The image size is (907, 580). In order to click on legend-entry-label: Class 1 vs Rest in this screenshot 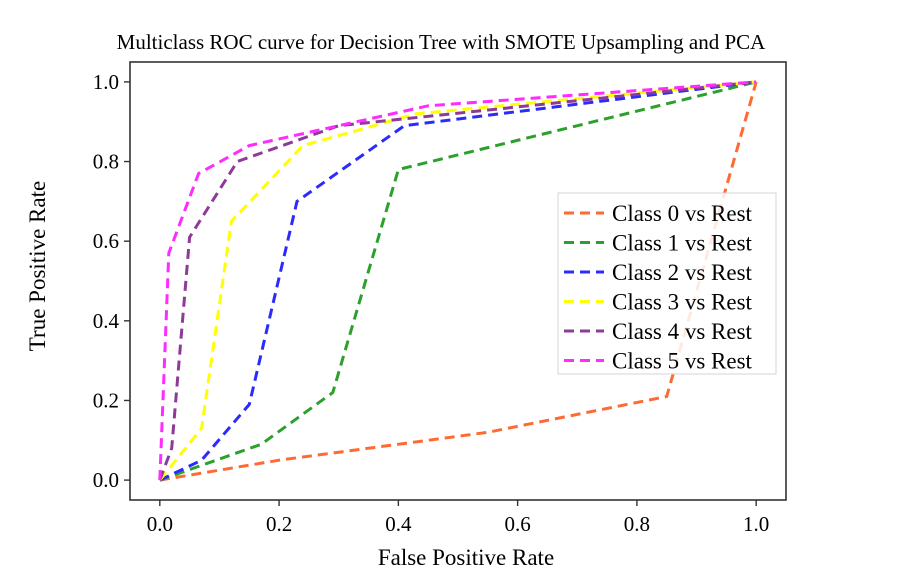, I will do `click(682, 243)`.